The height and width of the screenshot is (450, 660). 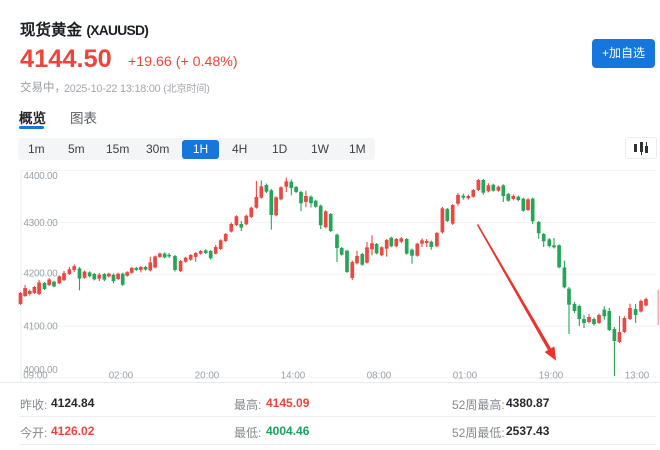 I want to click on svg-text: 4100.00, so click(x=41, y=327).